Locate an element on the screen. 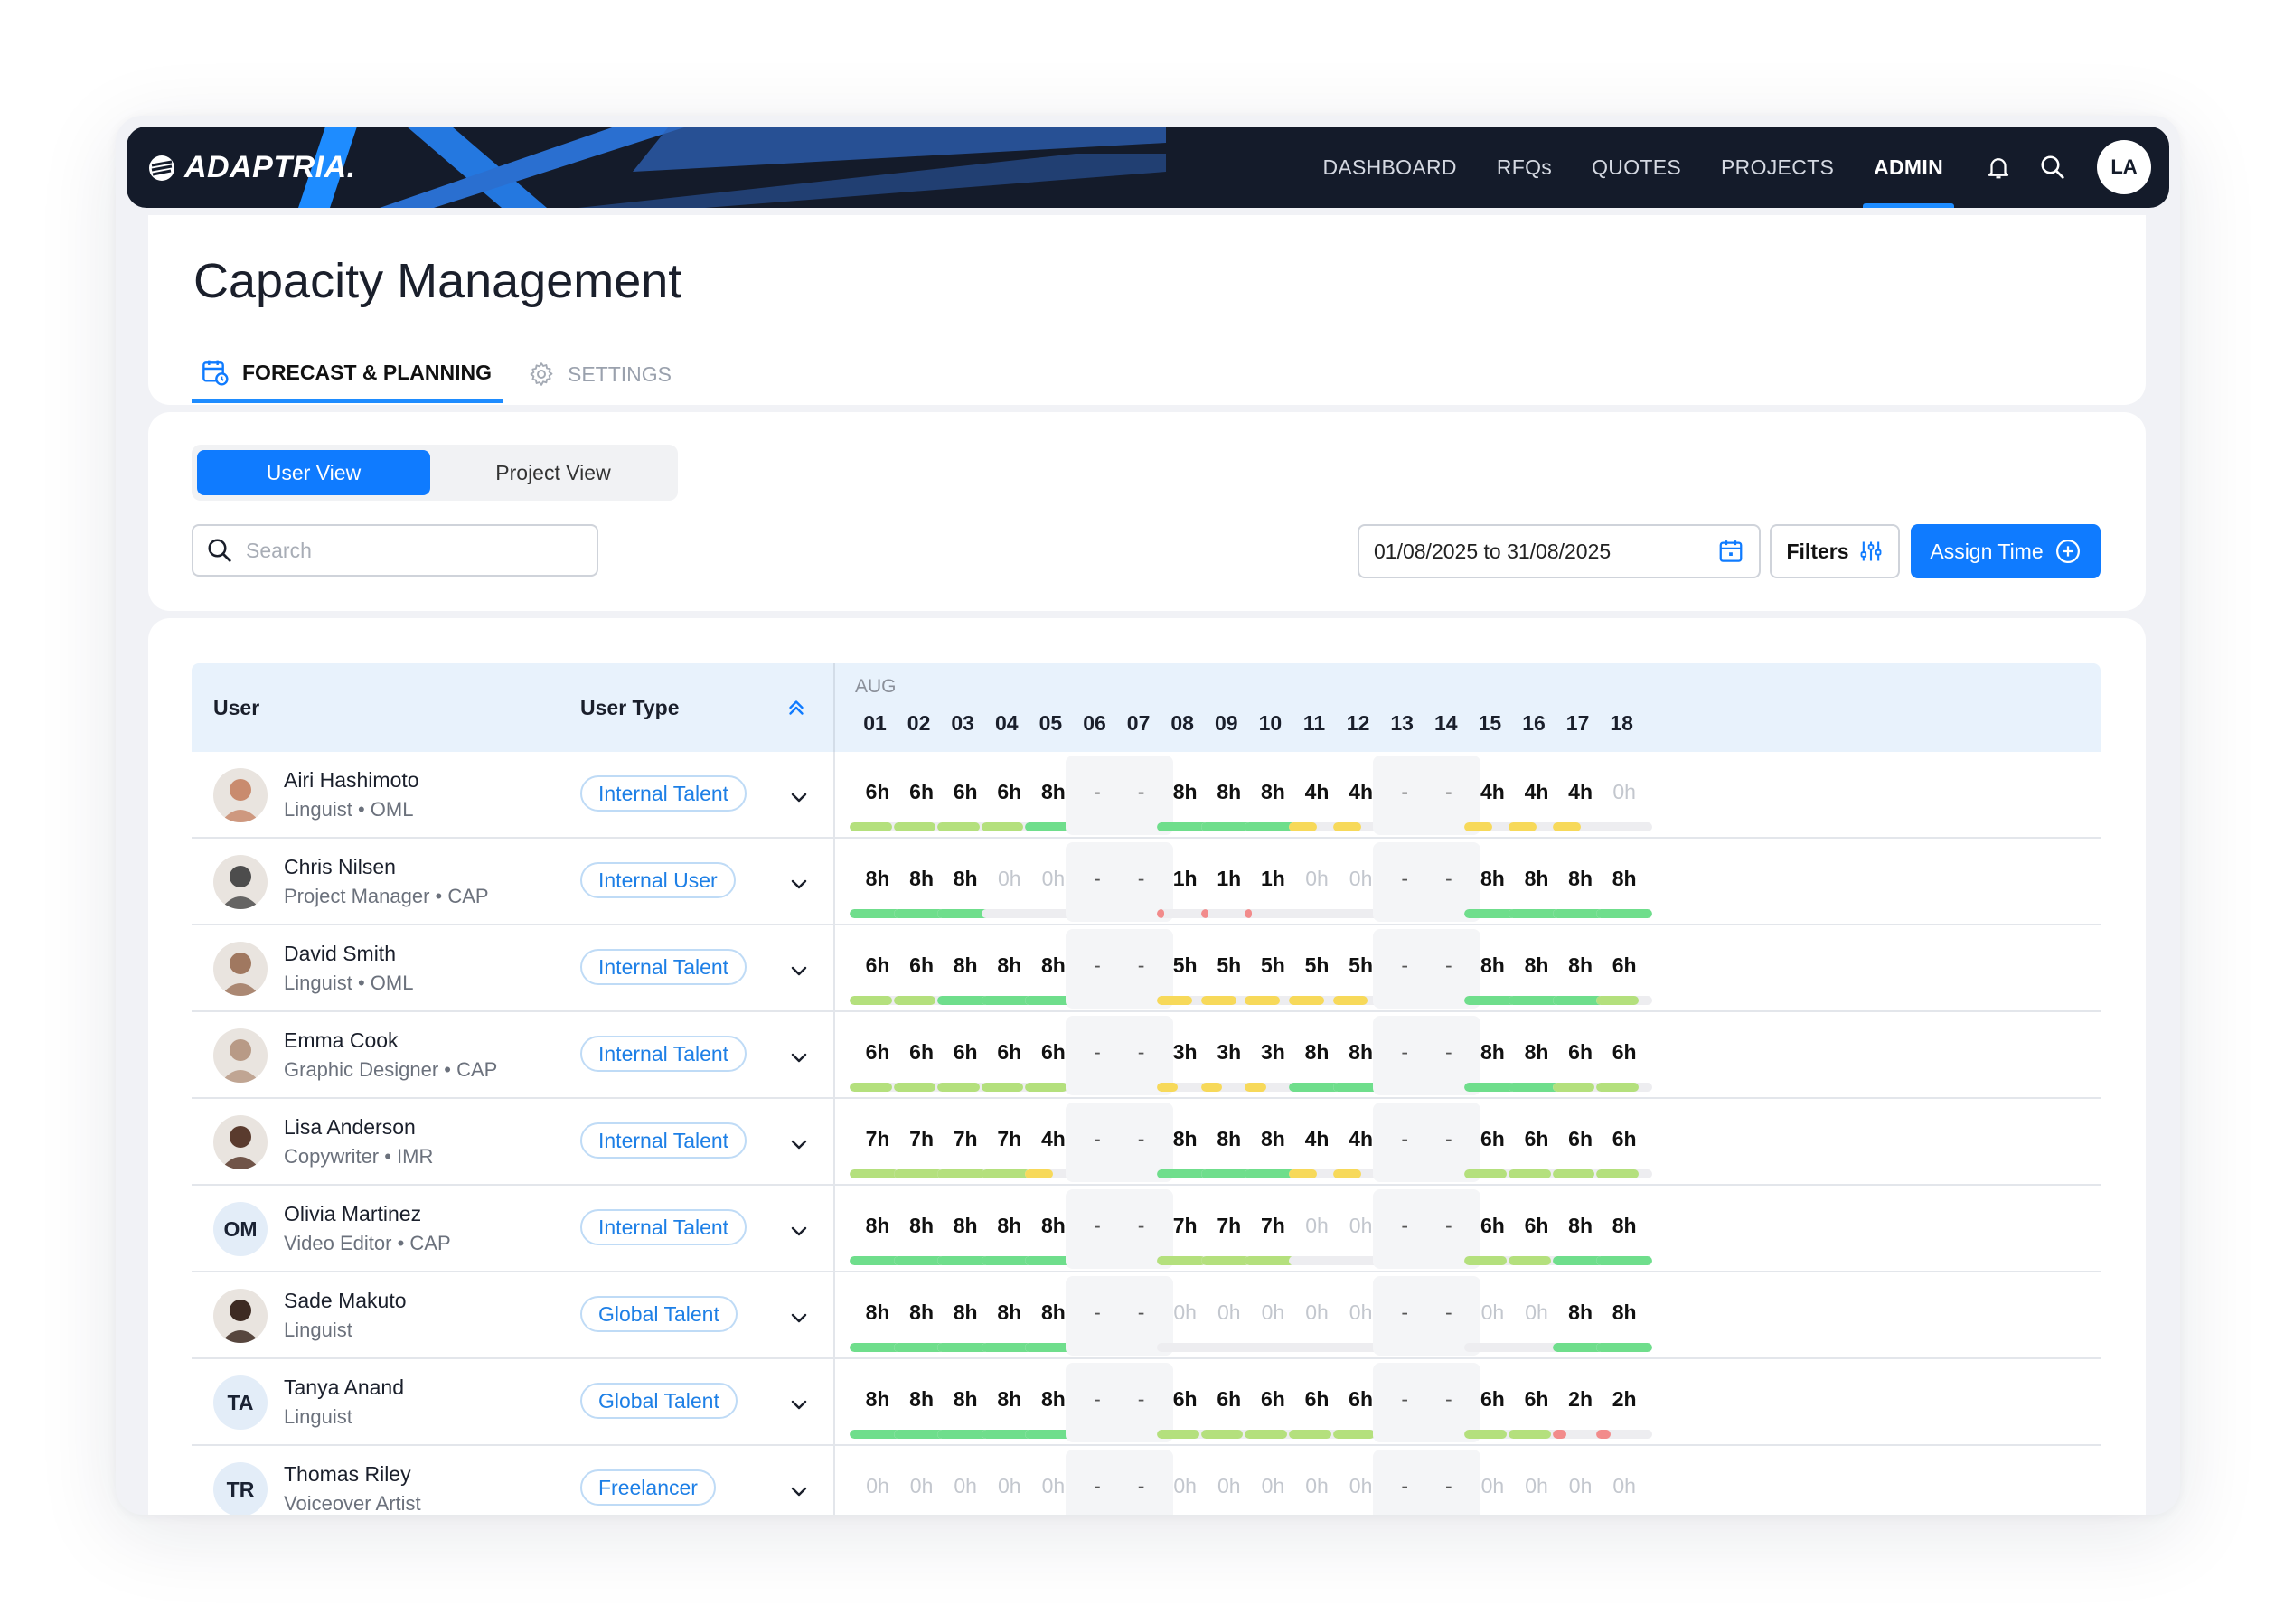  tab-forecast-planning: FORECAST & PLANNING is located at coordinates (347, 380).